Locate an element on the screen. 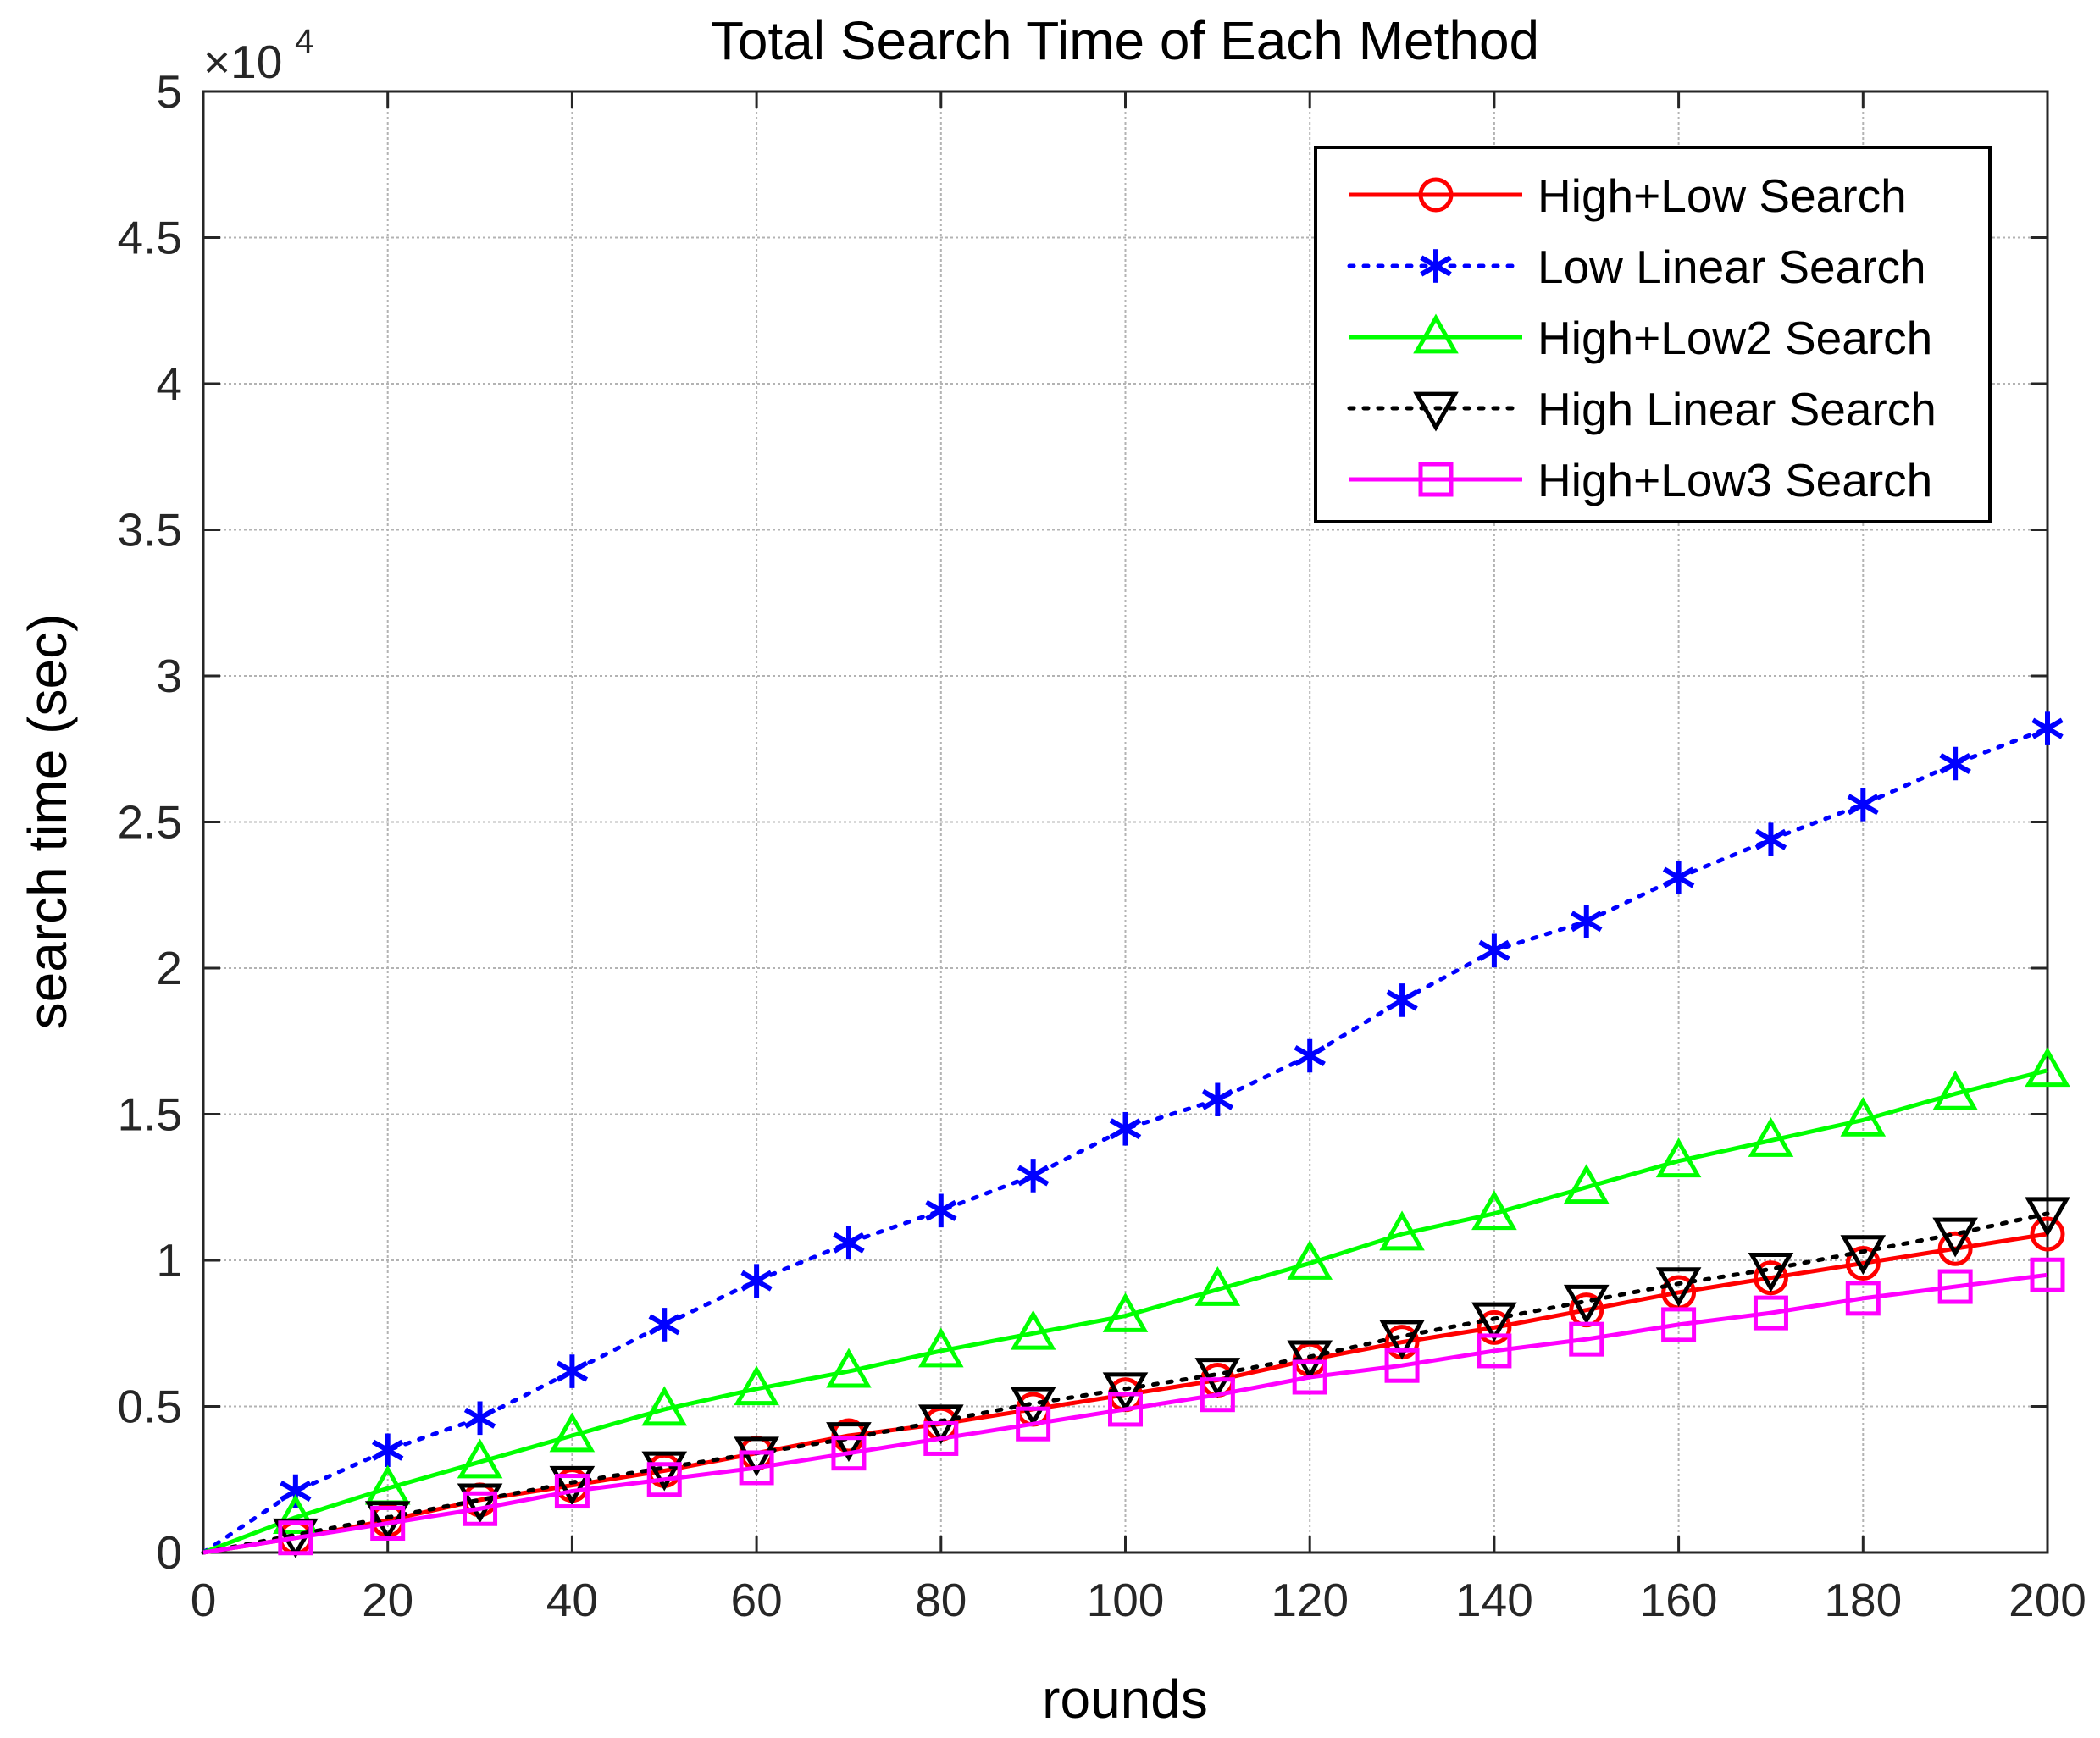 This screenshot has height=1738, width=2100. y-exponent-base: ×10 is located at coordinates (242, 62).